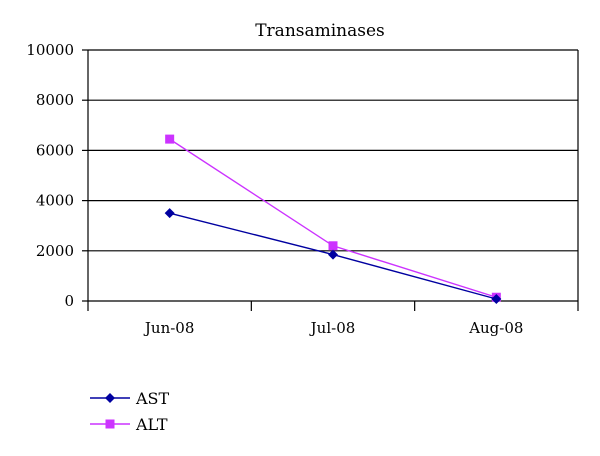  What do you see at coordinates (151, 424) in the screenshot?
I see `legend-label-alt: ALT` at bounding box center [151, 424].